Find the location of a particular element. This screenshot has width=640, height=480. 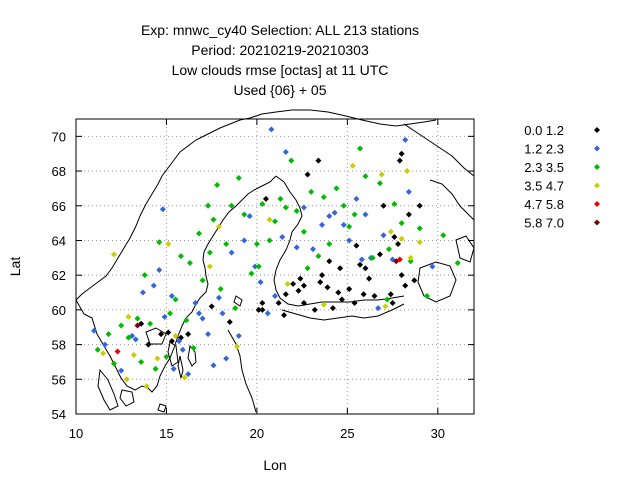

y-tick-label: 64 is located at coordinates (59, 240).